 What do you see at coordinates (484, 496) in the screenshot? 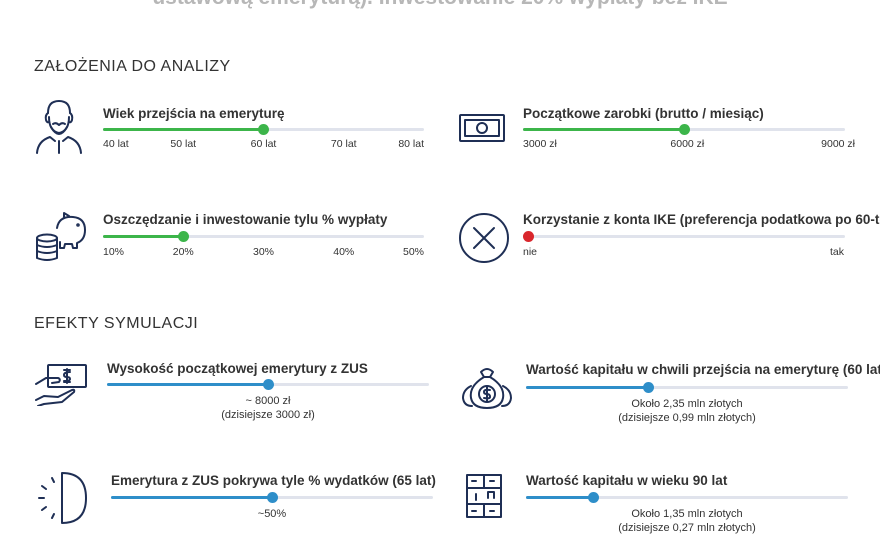
I see `safe-deposit-icon` at bounding box center [484, 496].